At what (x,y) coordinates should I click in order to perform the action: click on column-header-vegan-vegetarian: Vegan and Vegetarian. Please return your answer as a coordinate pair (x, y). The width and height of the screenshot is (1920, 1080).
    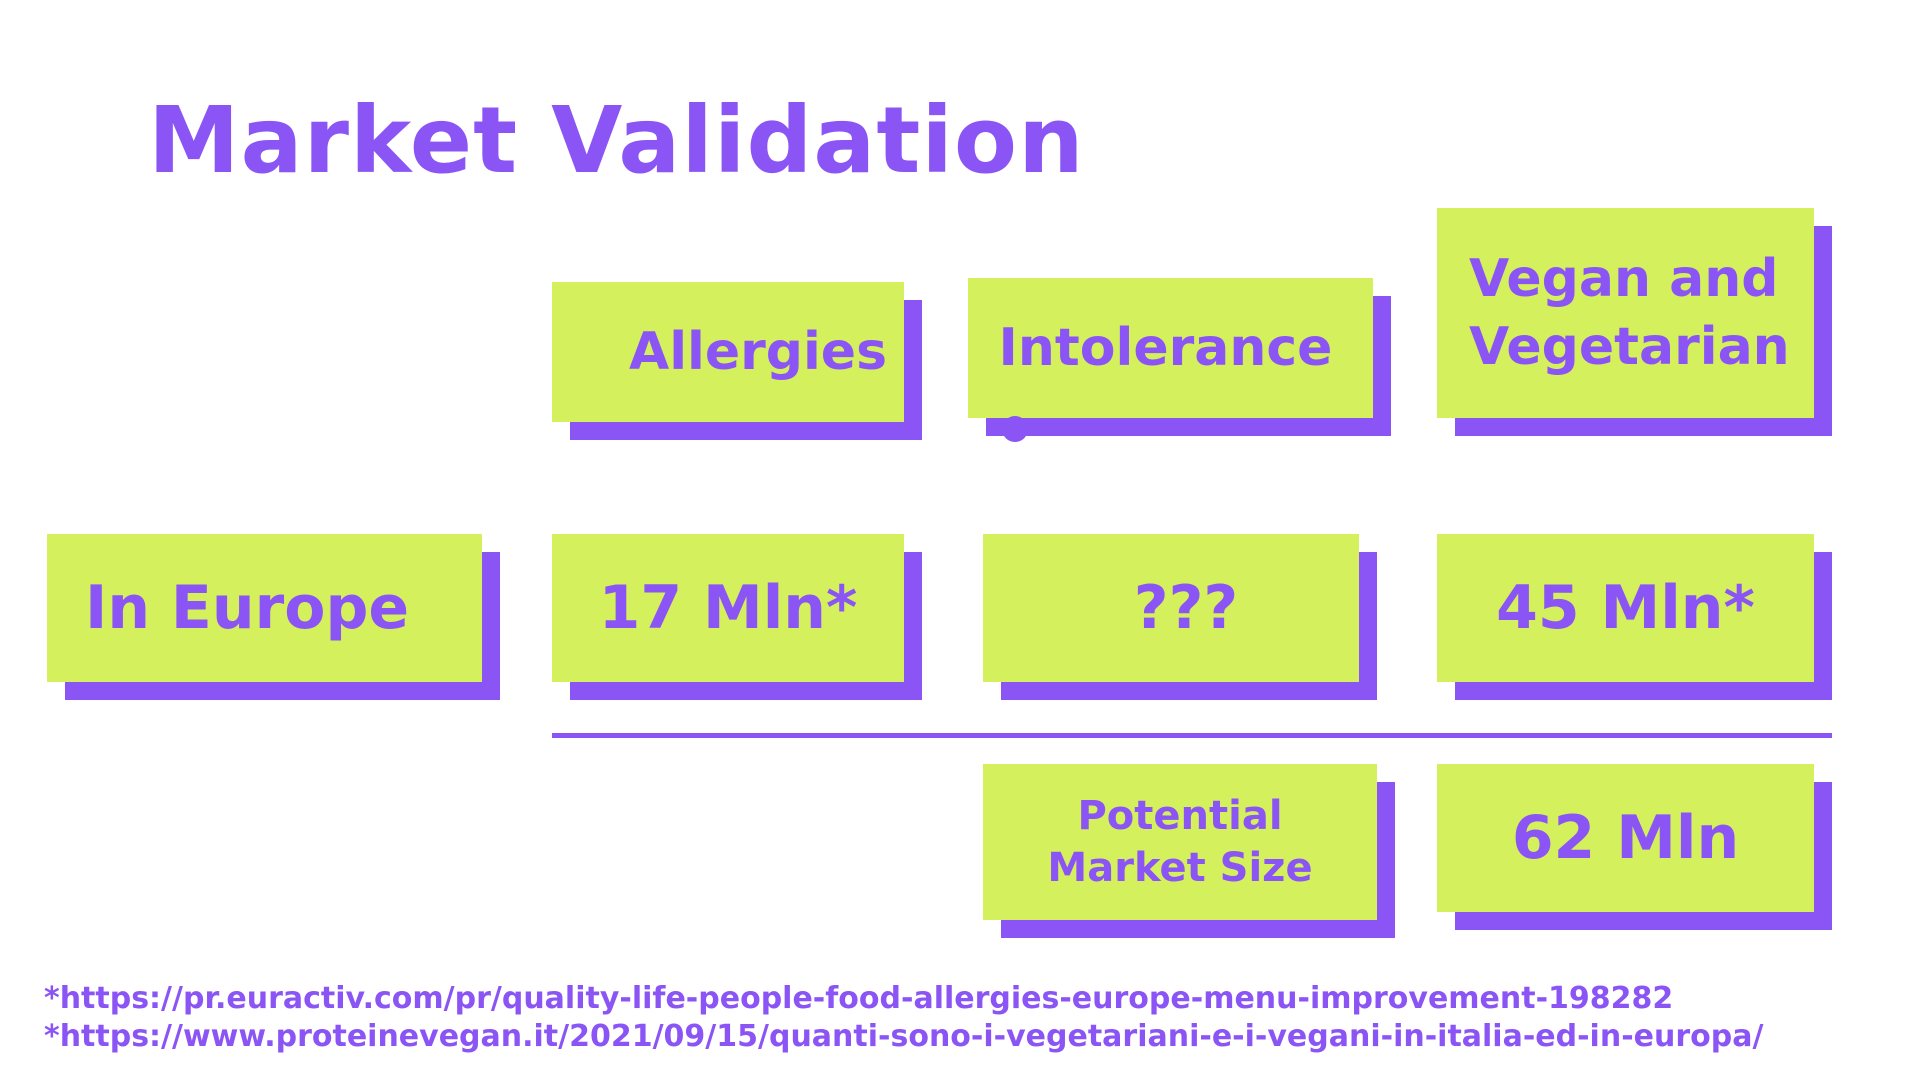
    Looking at the image, I should click on (1625, 313).